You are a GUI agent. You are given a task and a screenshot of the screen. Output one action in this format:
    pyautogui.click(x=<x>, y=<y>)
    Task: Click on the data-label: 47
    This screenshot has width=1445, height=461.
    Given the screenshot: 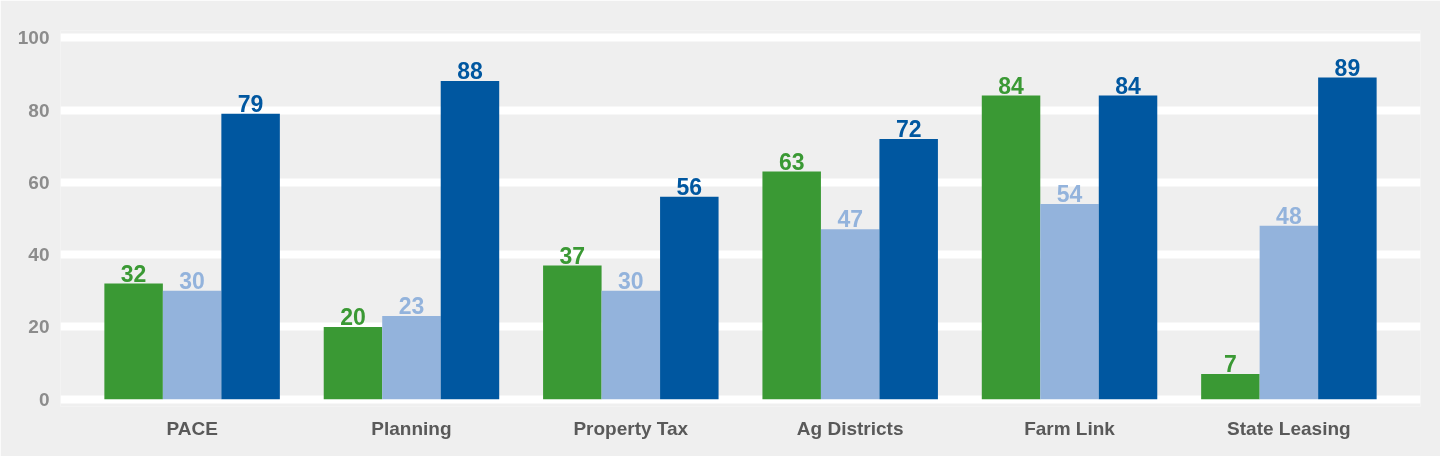 What is the action you would take?
    pyautogui.click(x=850, y=219)
    